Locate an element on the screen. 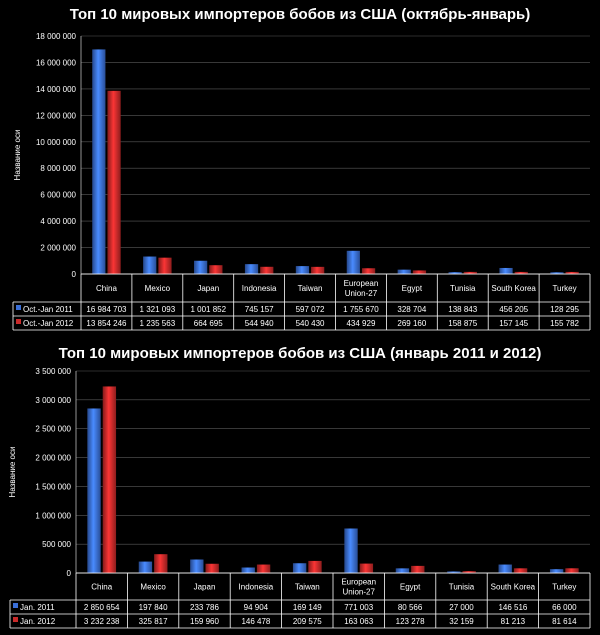 The height and width of the screenshot is (635, 600). table-value: 2 850 654 is located at coordinates (102, 607).